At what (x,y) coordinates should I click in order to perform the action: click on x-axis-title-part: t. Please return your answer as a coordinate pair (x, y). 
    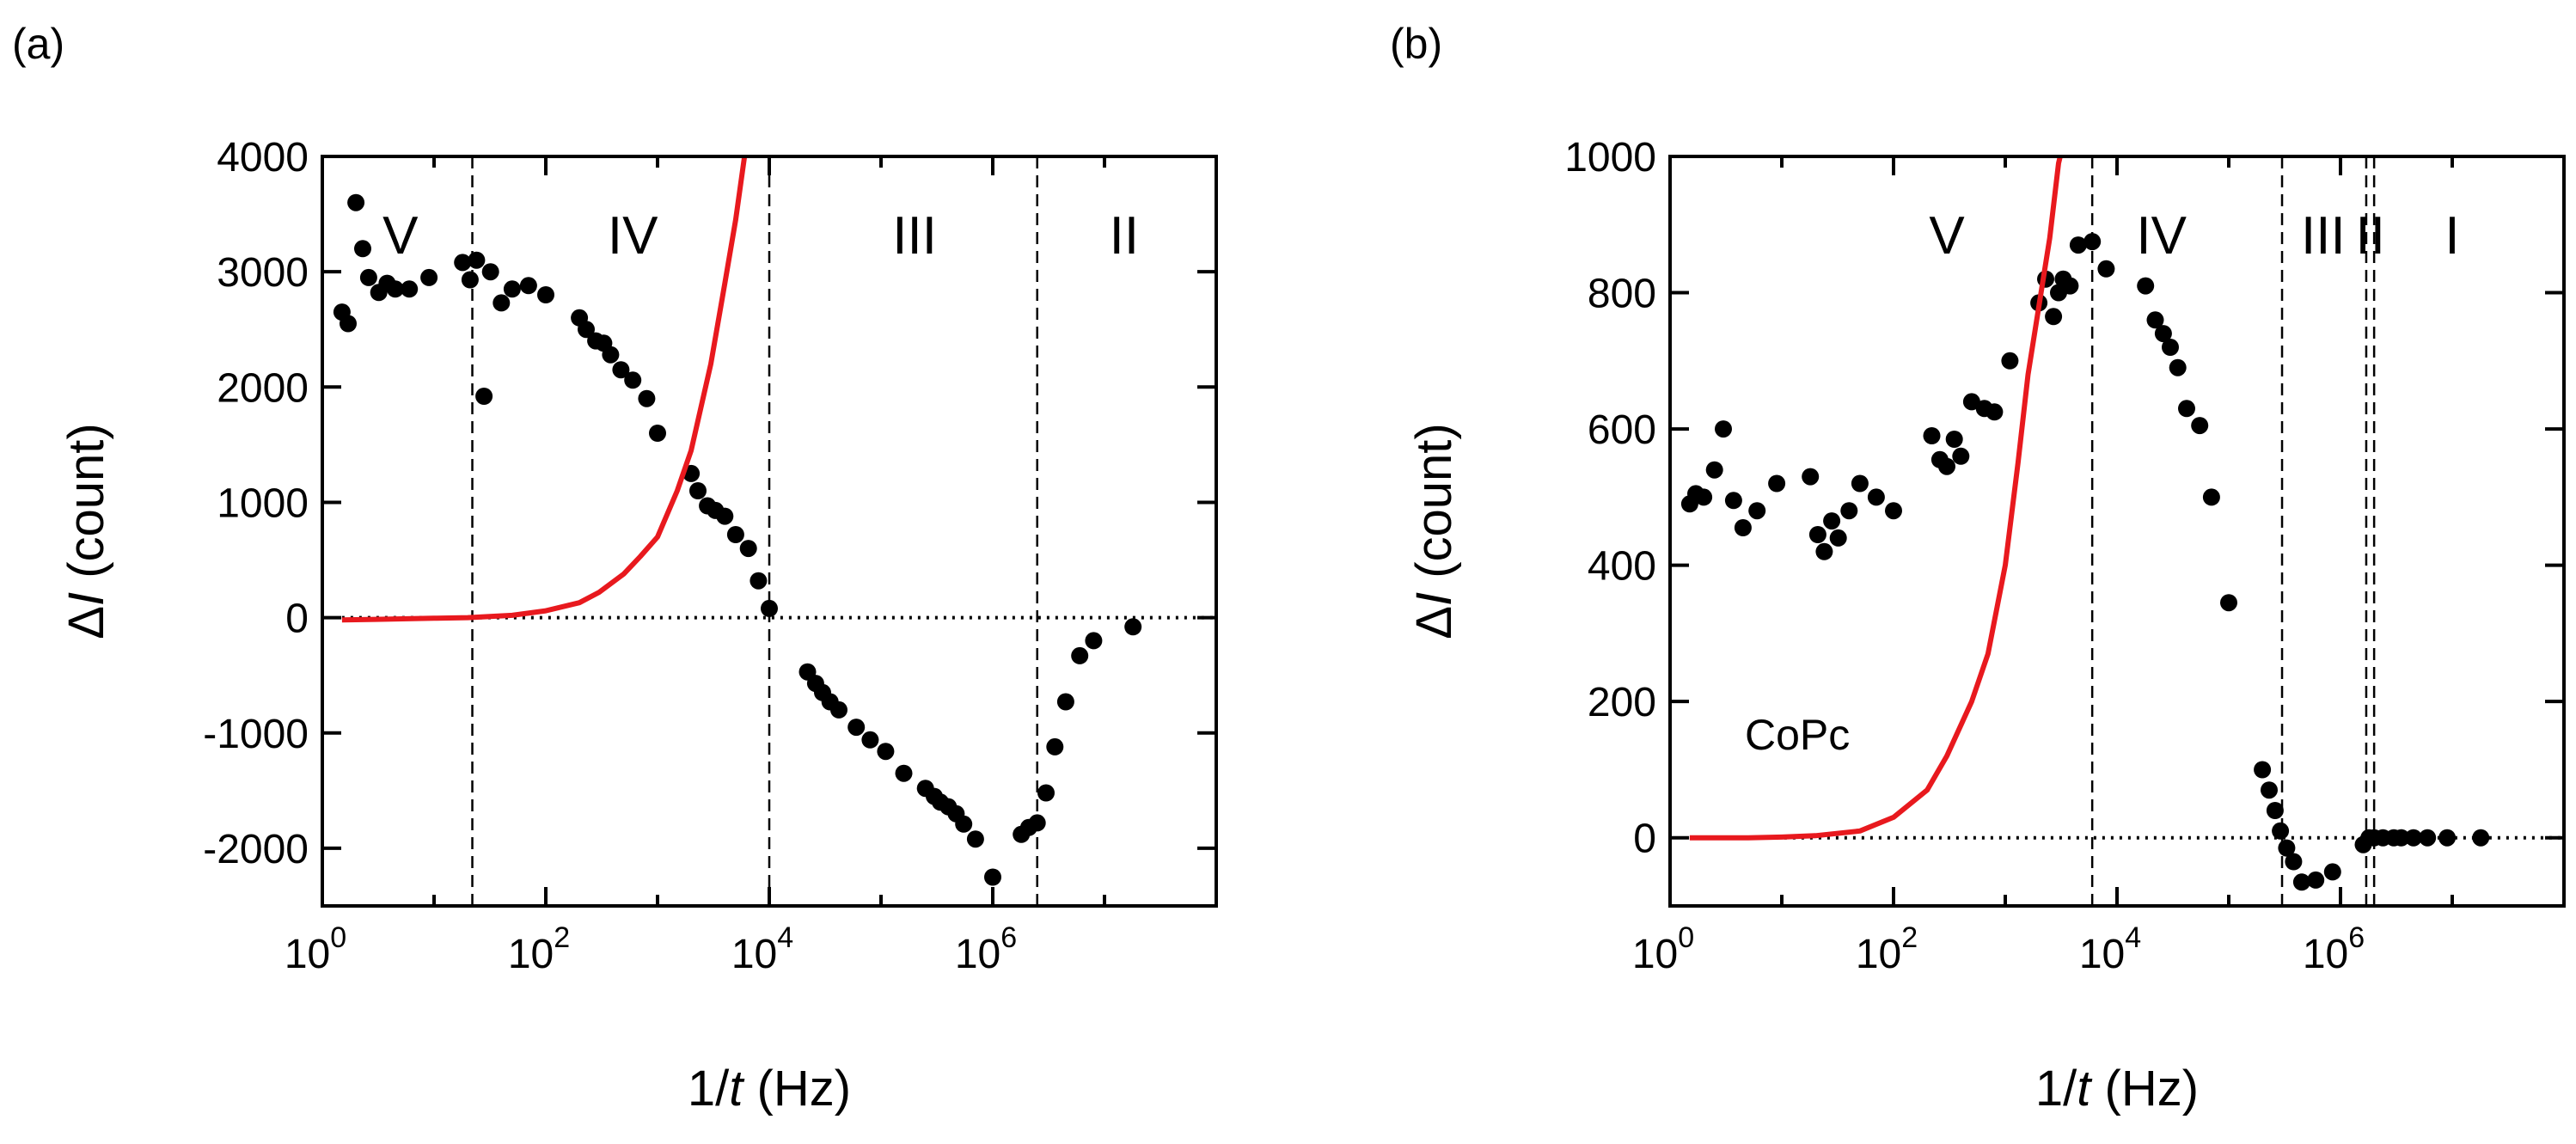
    Looking at the image, I should click on (737, 1089).